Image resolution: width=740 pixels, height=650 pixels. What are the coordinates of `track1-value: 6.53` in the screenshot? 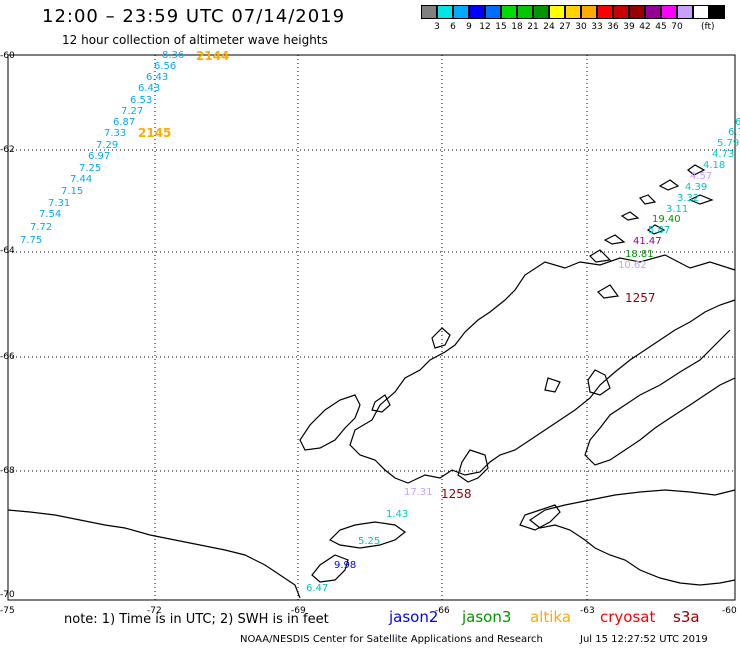 It's located at (141, 100).